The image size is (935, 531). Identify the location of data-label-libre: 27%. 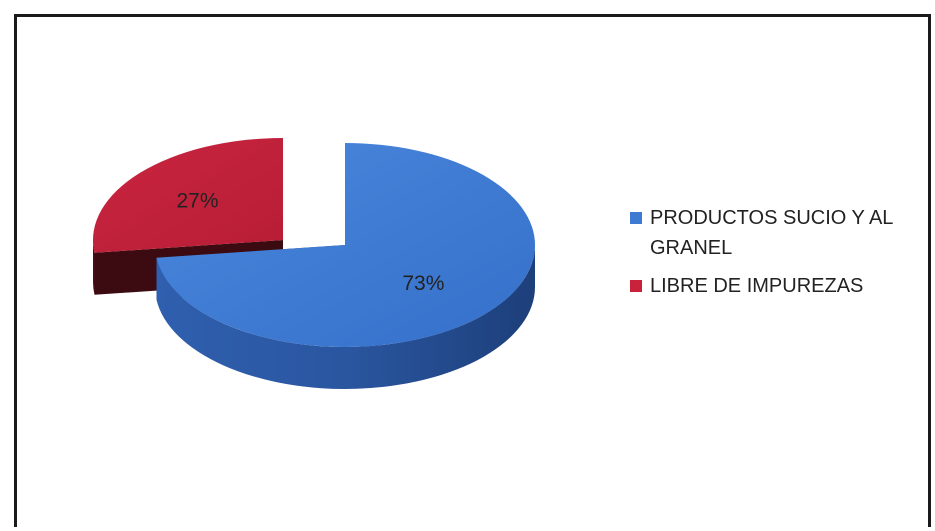
(197, 201).